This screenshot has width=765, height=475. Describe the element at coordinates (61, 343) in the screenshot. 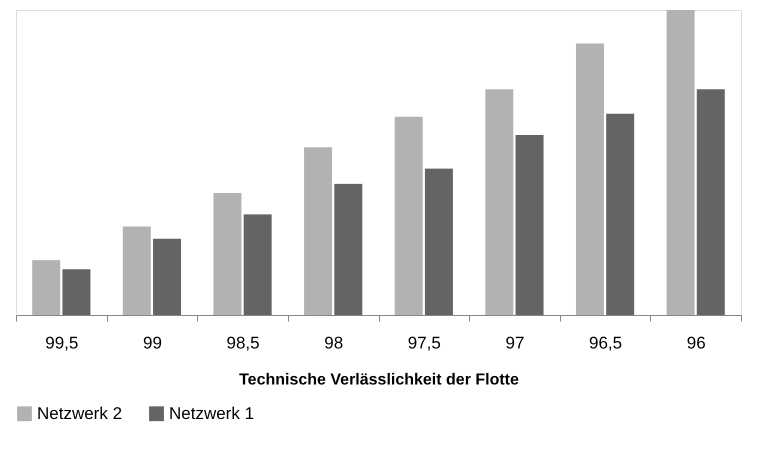

I see `x-tick-label: 99,5` at that location.